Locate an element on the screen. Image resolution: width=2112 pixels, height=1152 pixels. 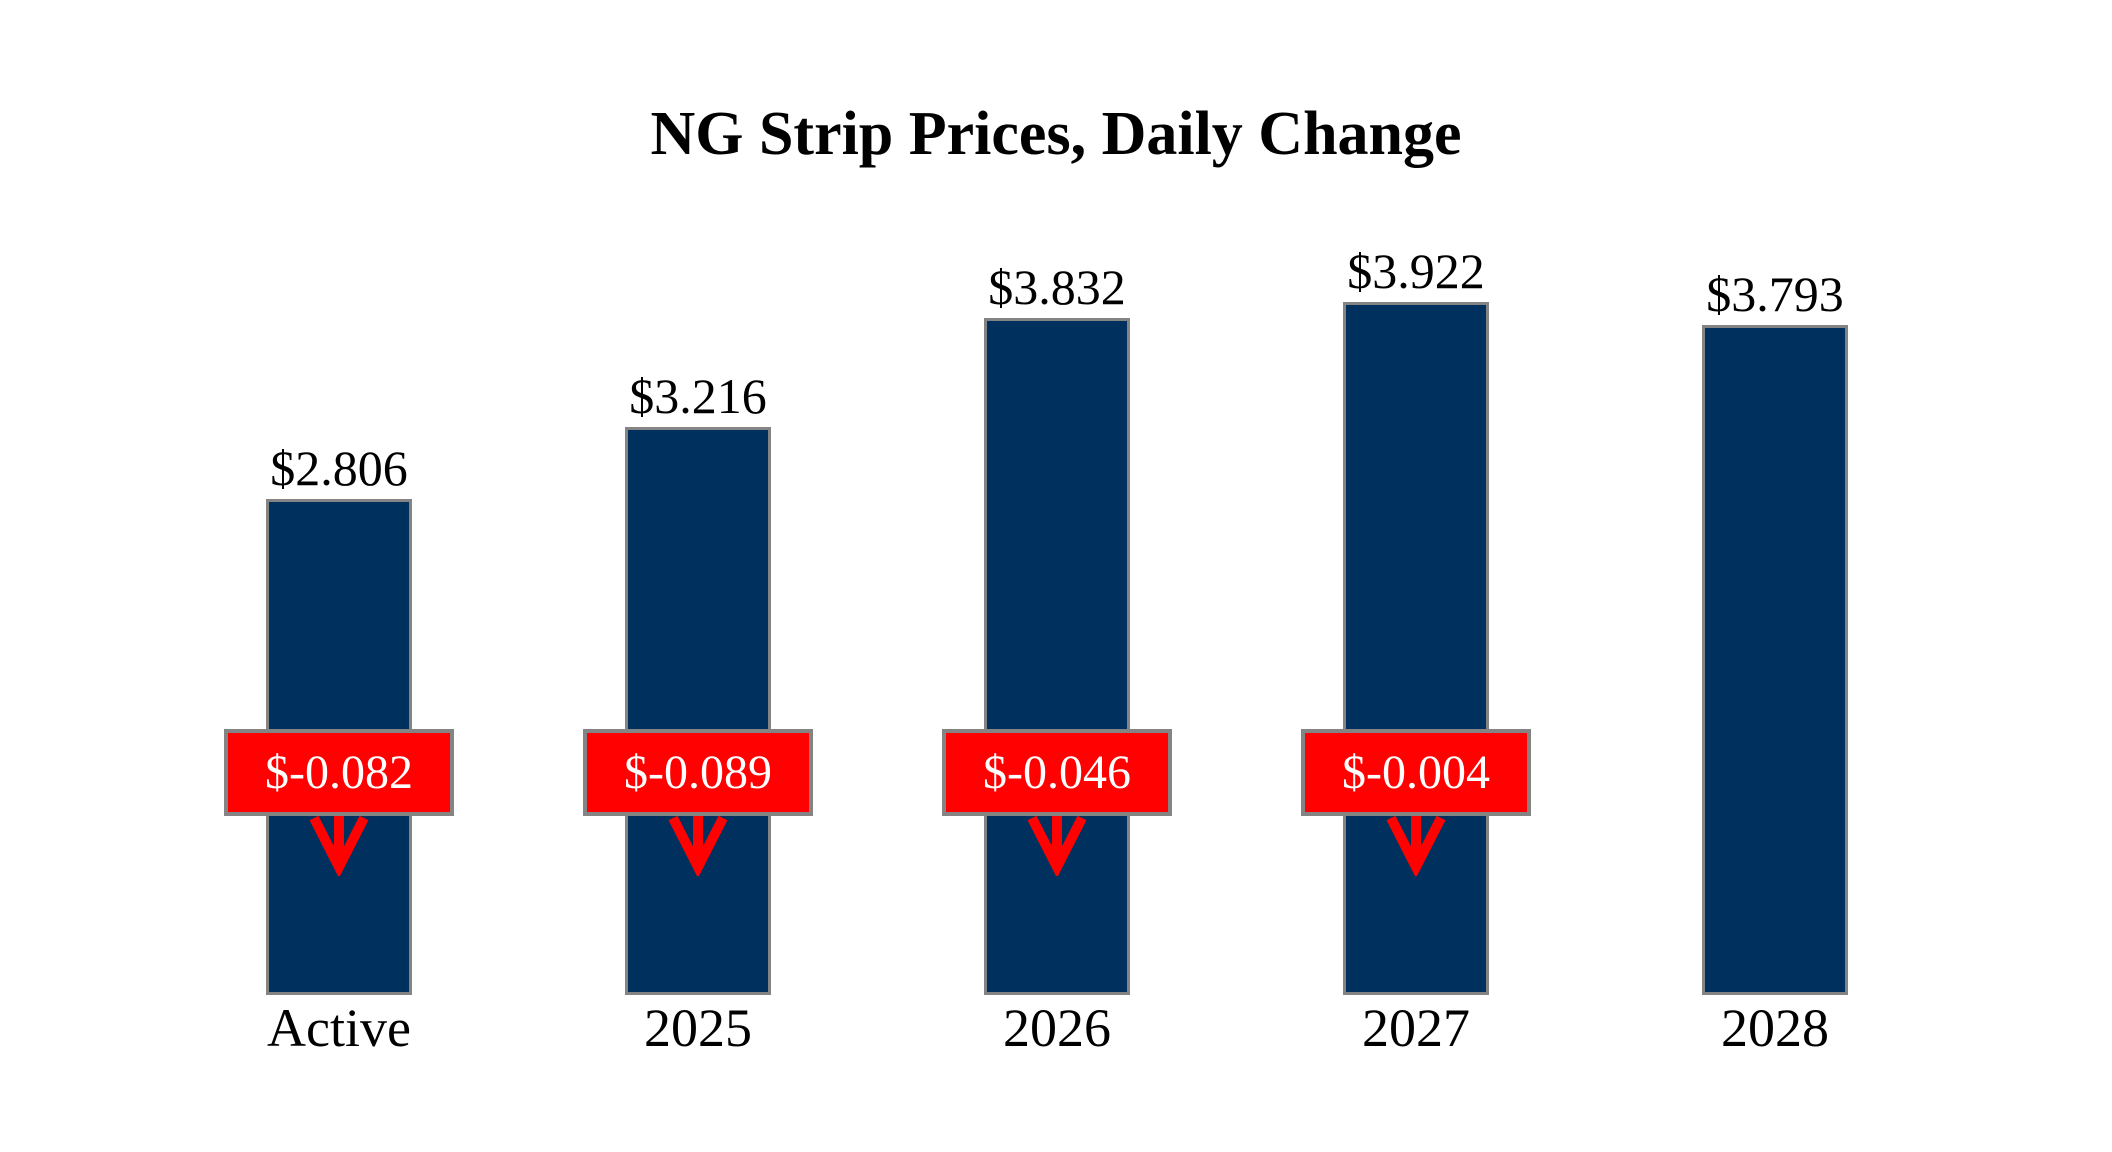
category-label: 2026 is located at coordinates (1057, 1028).